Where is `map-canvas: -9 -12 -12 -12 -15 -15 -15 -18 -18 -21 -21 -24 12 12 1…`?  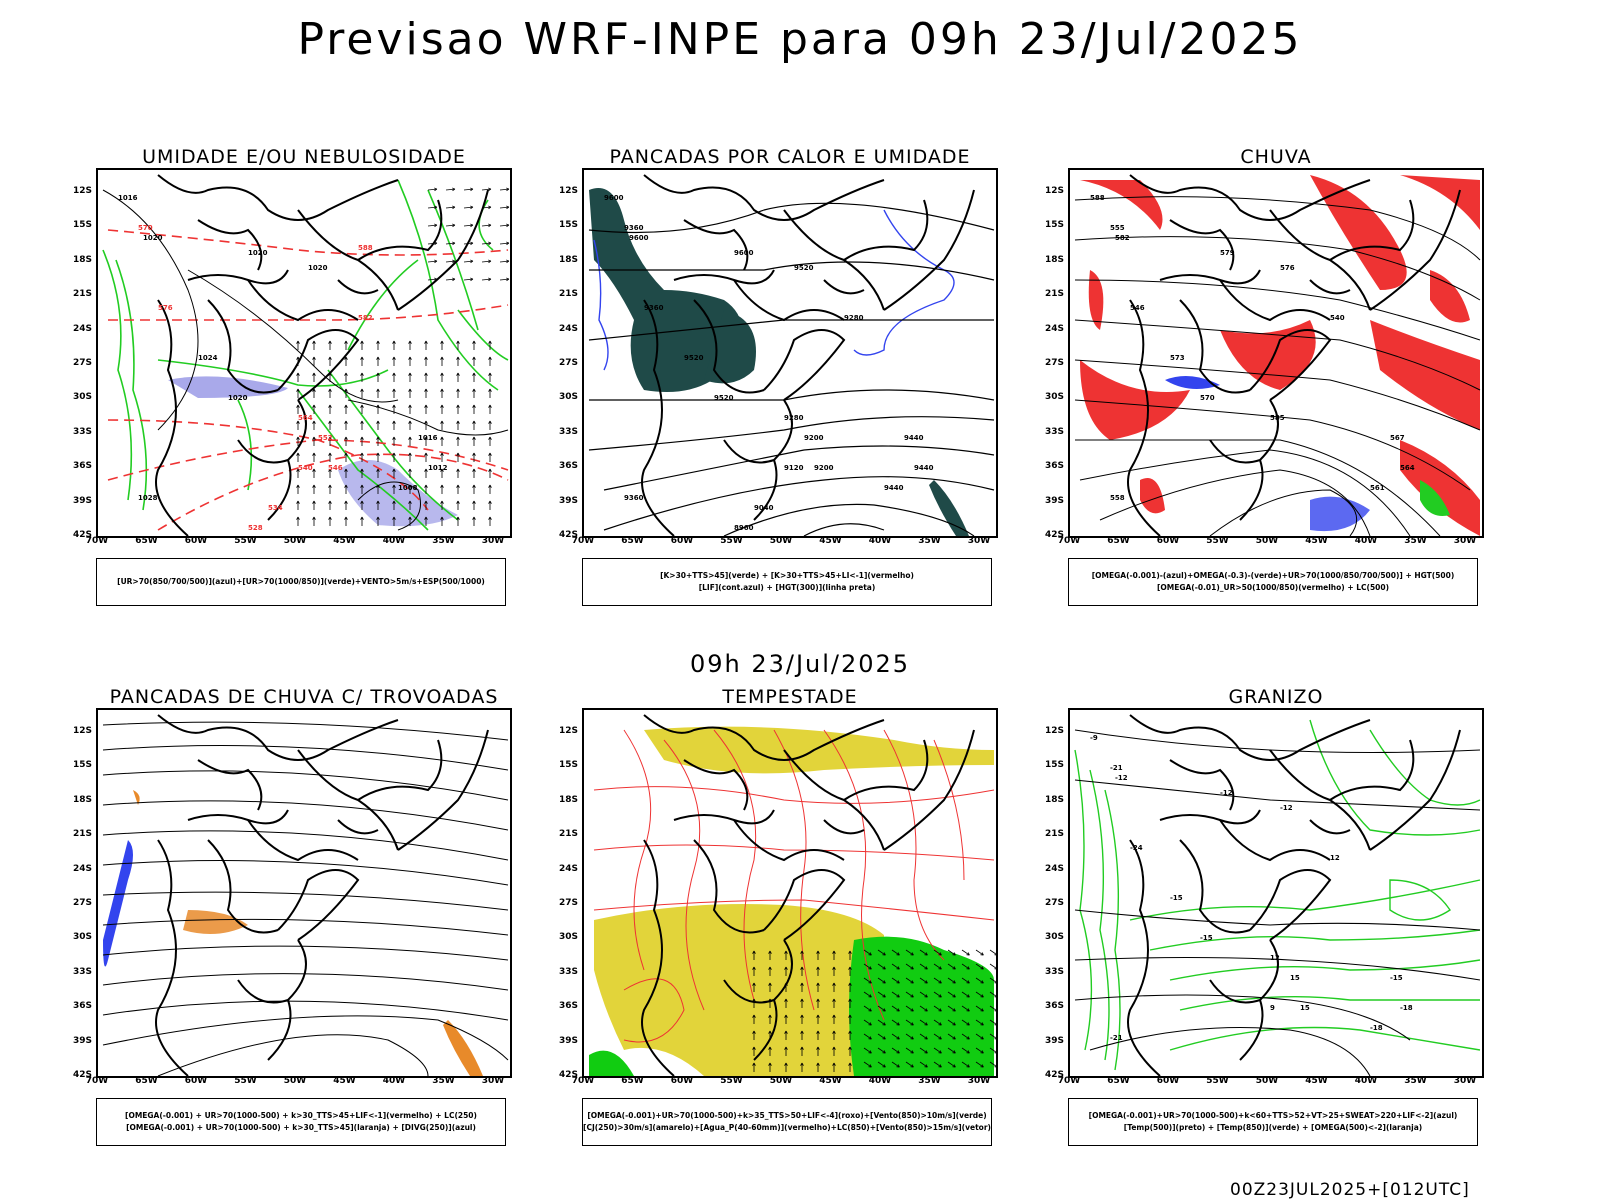
map-canvas: -9 -12 -12 -12 -15 -15 -15 -18 -18 -21 -21 -24 12 12 1… is located at coordinates (1277, 895).